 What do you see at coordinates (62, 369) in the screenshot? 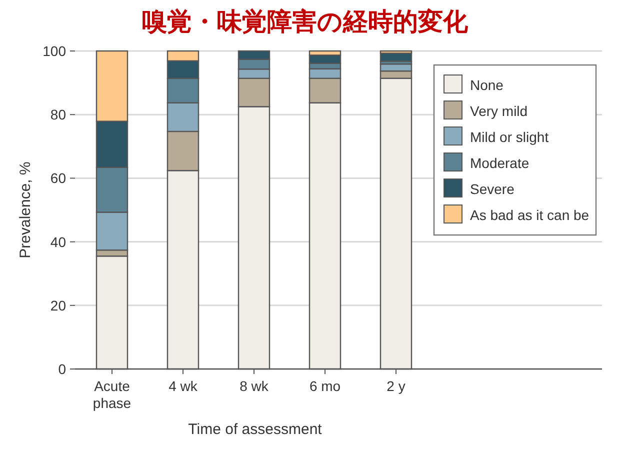
I see `y-tick-label: 0` at bounding box center [62, 369].